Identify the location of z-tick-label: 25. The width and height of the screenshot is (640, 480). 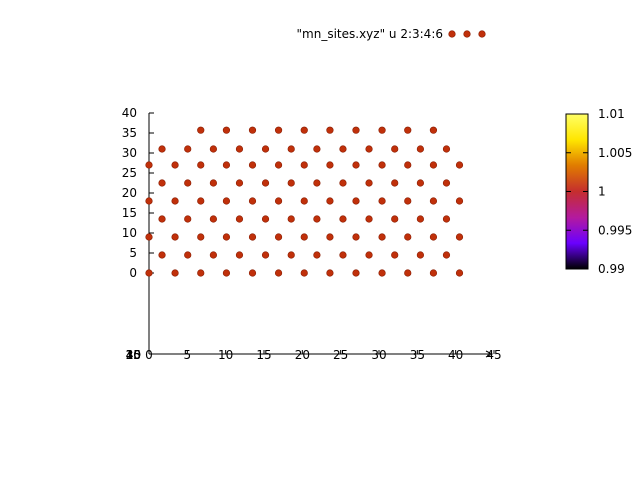
(133, 355).